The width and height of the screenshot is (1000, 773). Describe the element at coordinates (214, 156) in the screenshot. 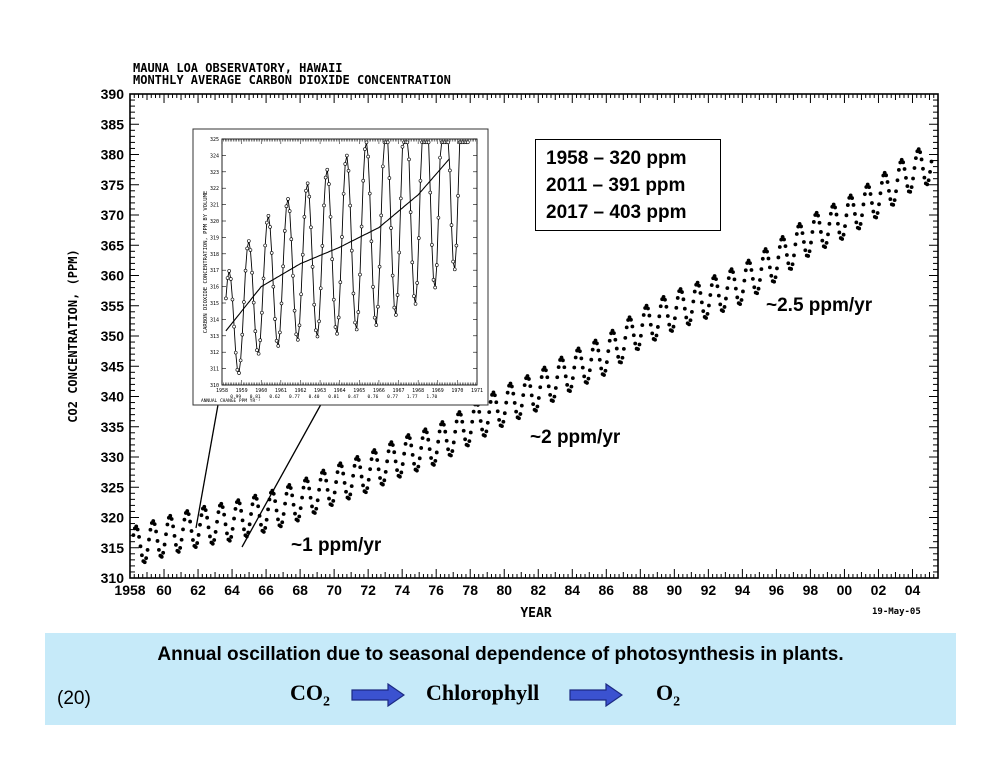

I see `inset-y-tick-label: 324` at that location.